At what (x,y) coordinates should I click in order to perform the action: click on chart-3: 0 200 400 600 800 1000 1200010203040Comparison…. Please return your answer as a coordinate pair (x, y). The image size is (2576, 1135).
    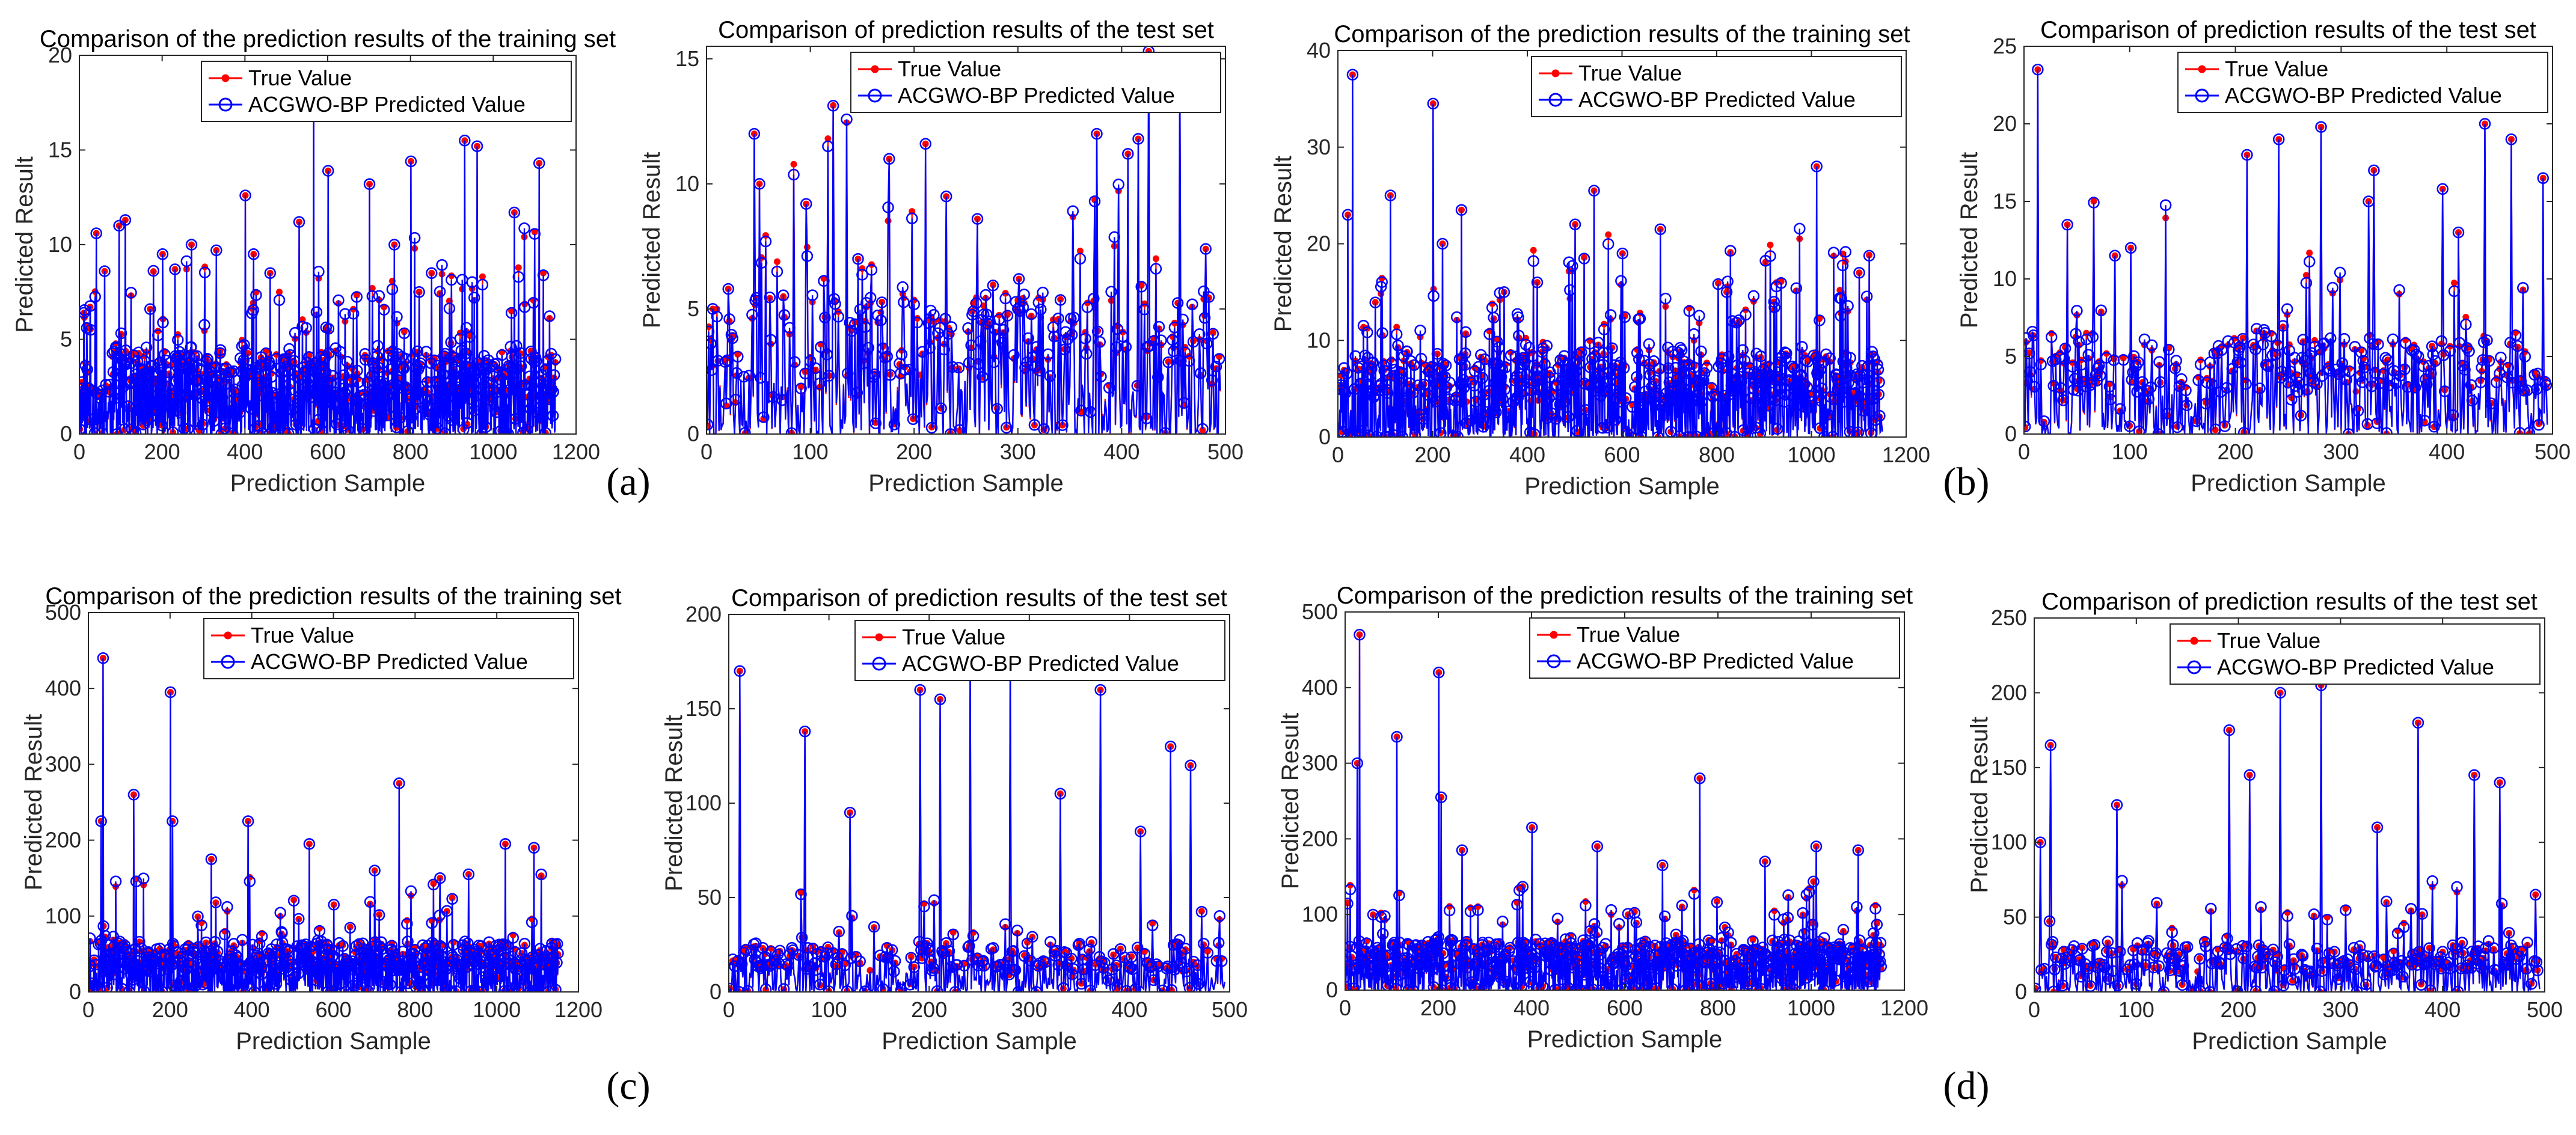
    Looking at the image, I should click on (1600, 261).